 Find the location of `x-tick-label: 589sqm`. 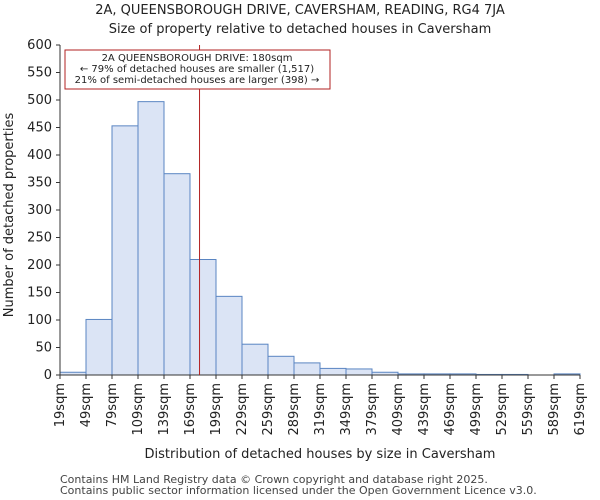

x-tick-label: 589sqm is located at coordinates (554, 409).